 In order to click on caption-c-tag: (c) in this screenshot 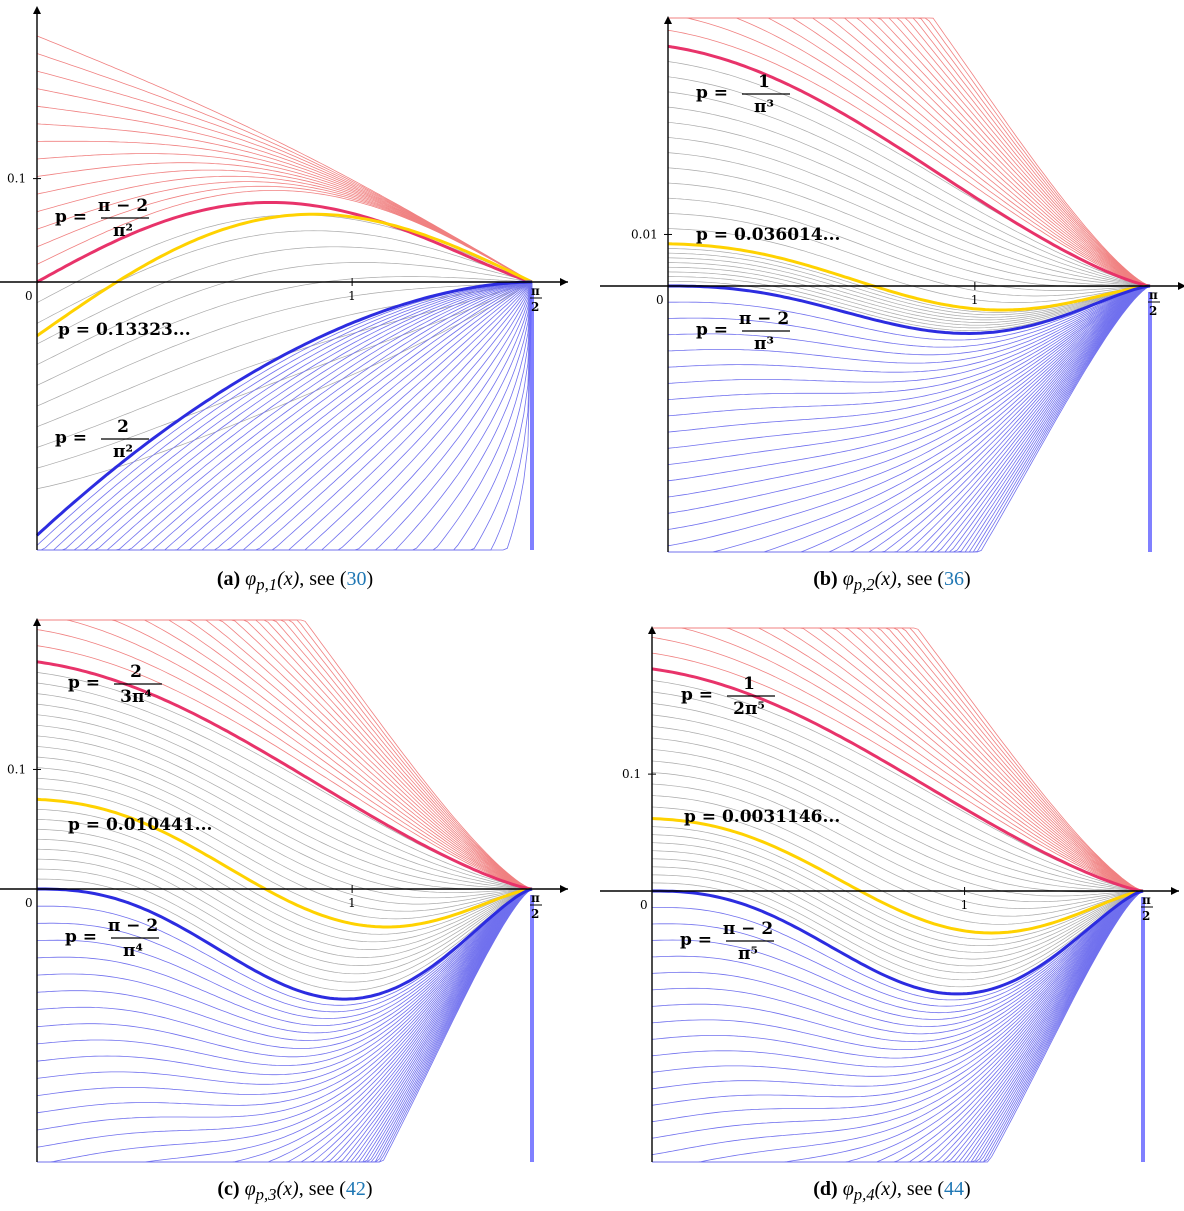, I will do `click(228, 1189)`.